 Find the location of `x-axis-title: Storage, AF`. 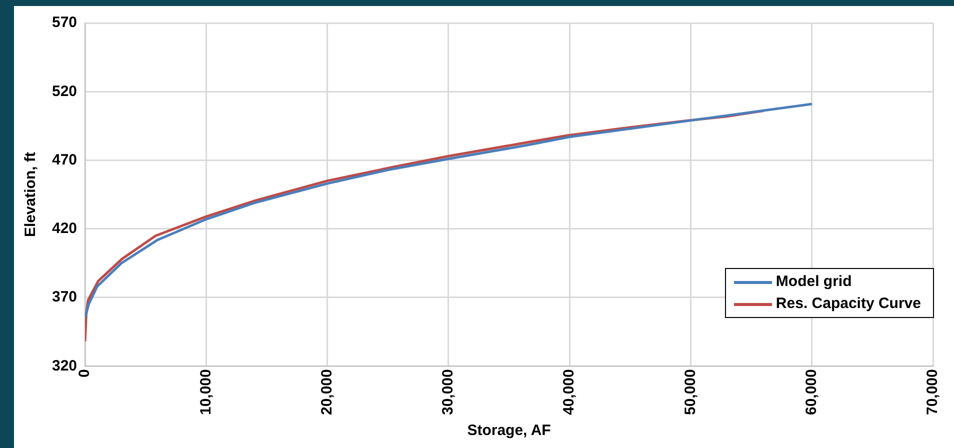

x-axis-title: Storage, AF is located at coordinates (509, 431).